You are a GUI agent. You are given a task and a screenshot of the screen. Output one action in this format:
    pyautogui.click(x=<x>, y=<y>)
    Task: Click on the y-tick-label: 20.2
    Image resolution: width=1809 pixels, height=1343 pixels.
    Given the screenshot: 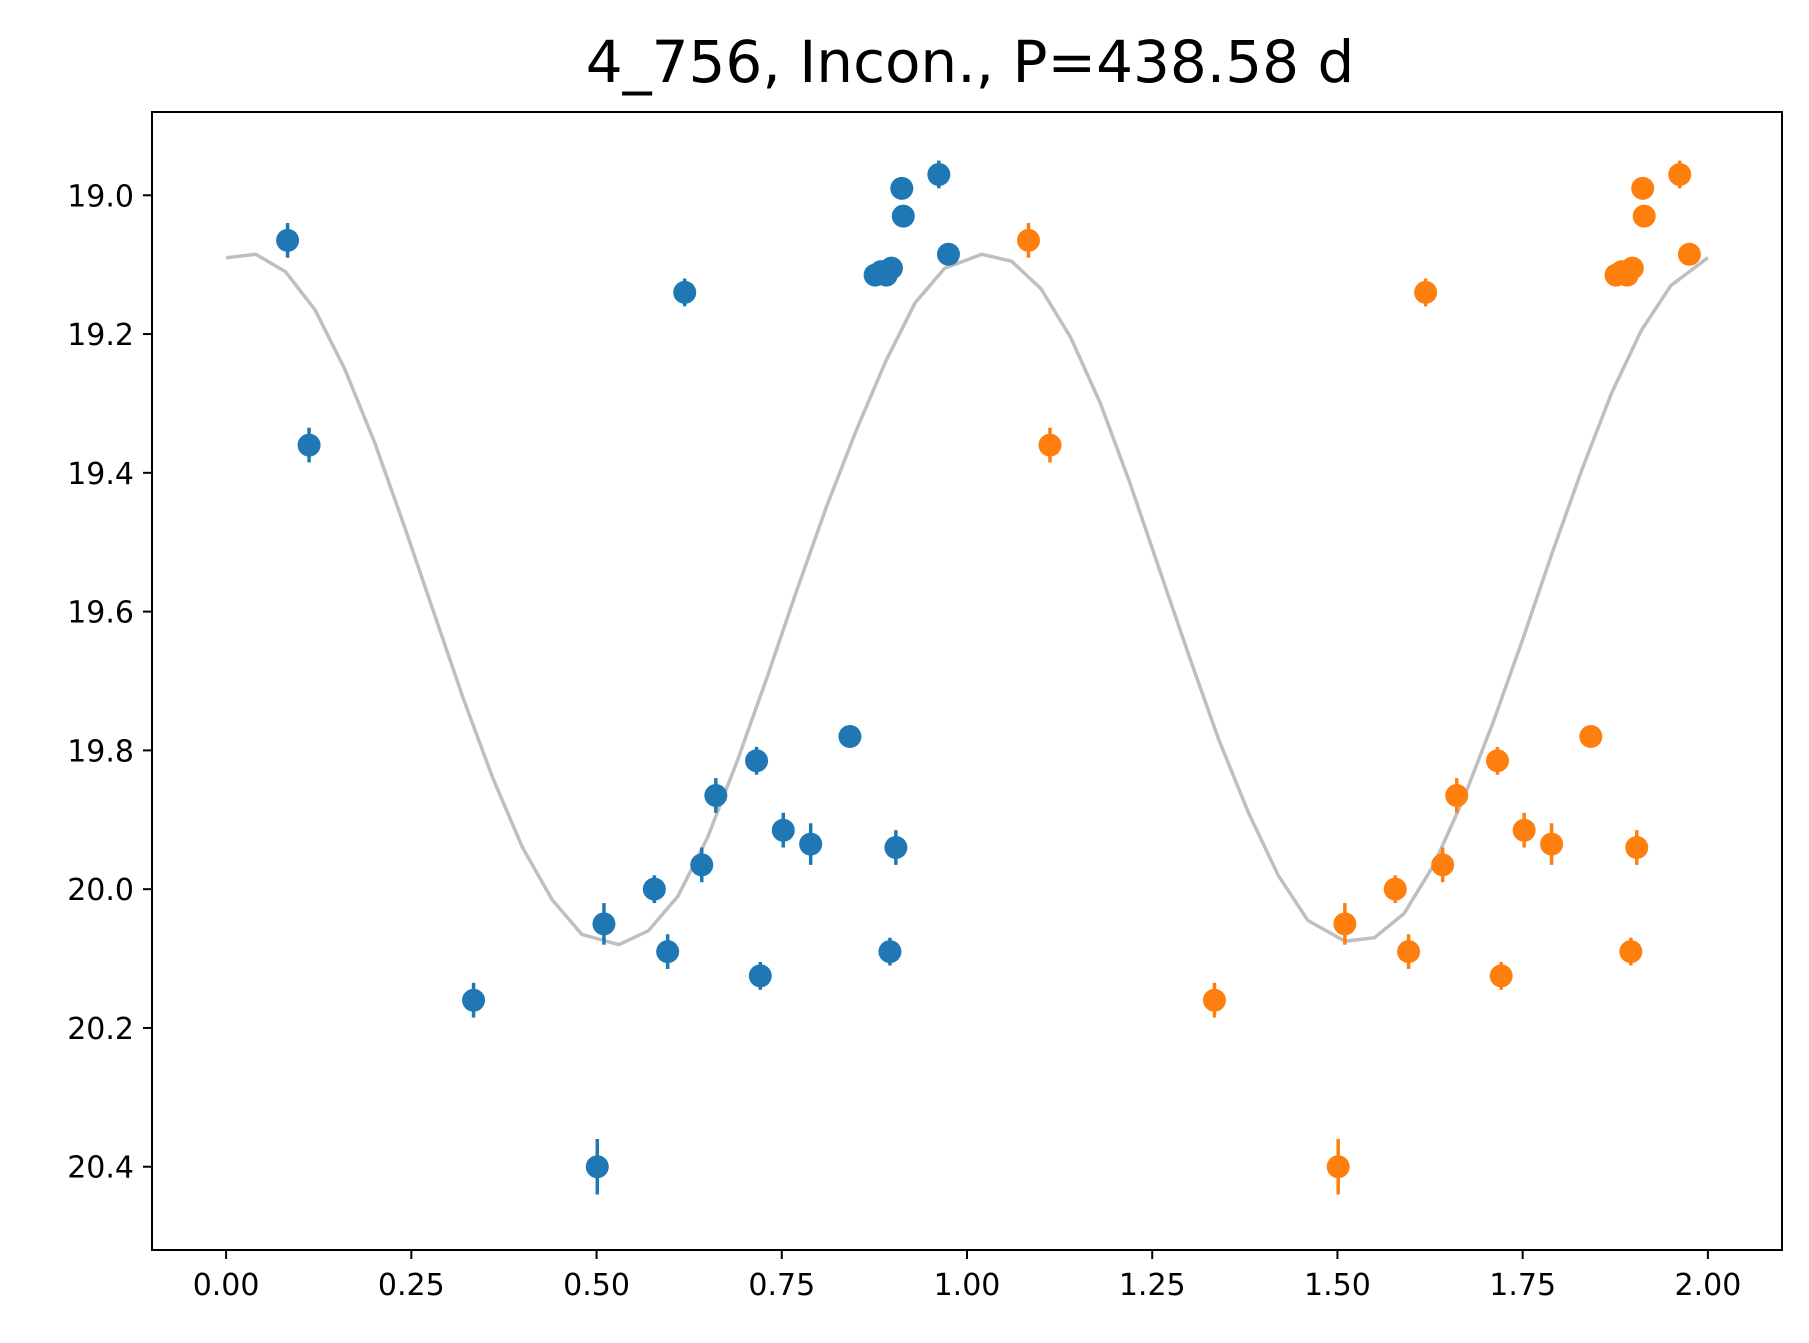 What is the action you would take?
    pyautogui.click(x=100, y=1029)
    